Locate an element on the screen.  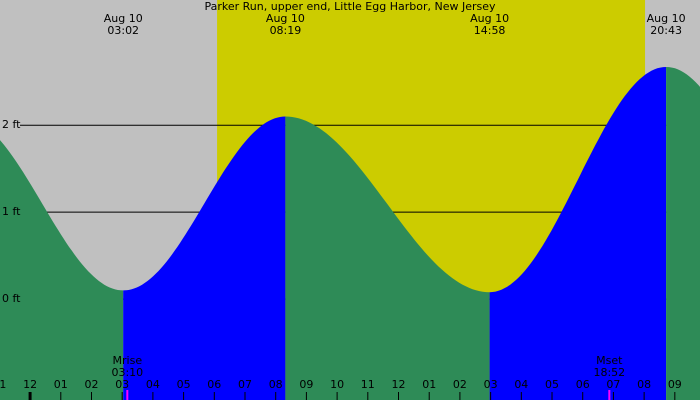
event-time: 14:58 is located at coordinates (490, 30).